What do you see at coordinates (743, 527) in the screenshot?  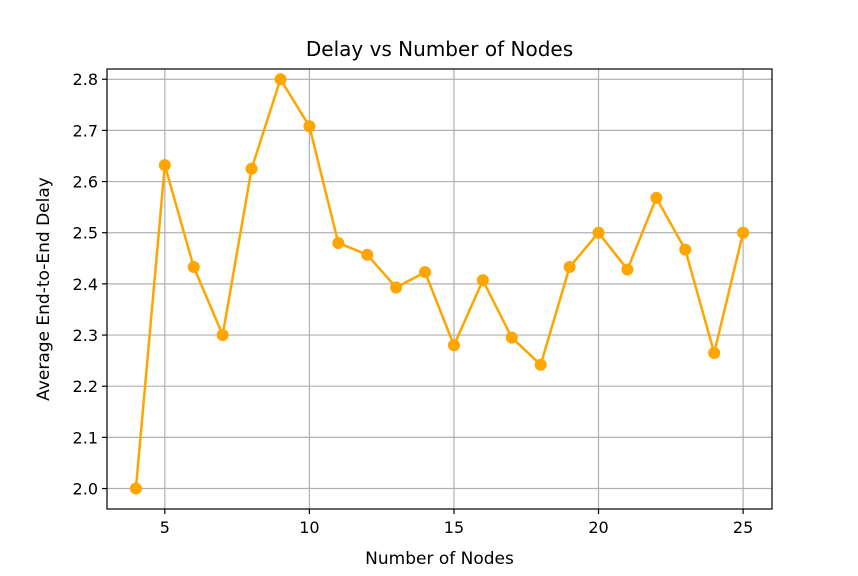 I see `x-tick-label: 25` at bounding box center [743, 527].